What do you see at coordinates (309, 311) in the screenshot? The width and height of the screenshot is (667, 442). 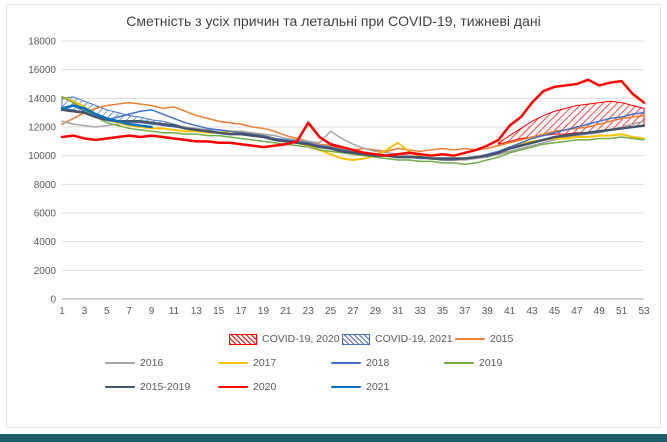 I see `x-tick-label: 23` at bounding box center [309, 311].